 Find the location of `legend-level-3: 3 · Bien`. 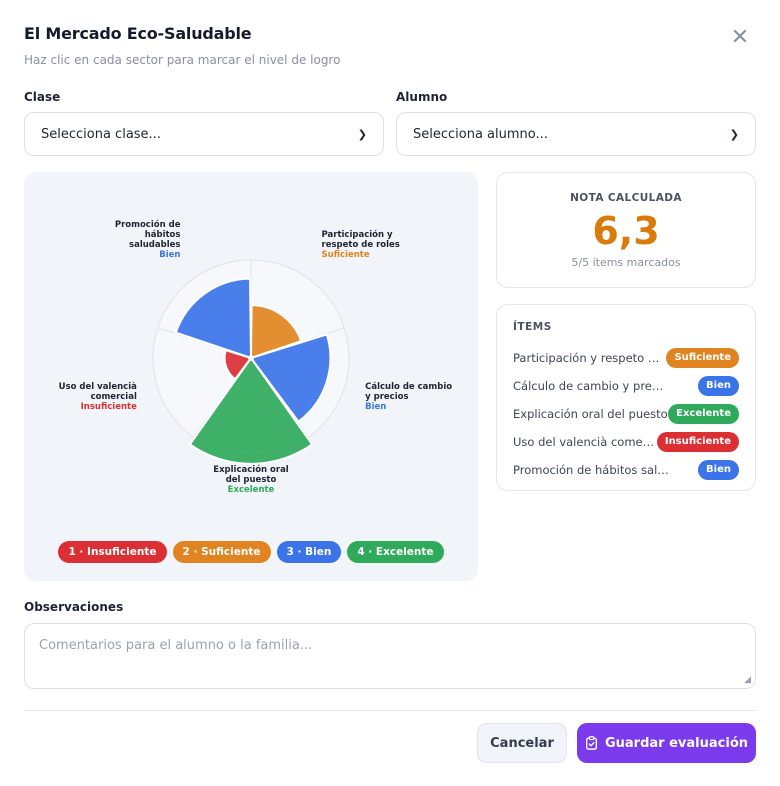

legend-level-3: 3 · Bien is located at coordinates (309, 552).